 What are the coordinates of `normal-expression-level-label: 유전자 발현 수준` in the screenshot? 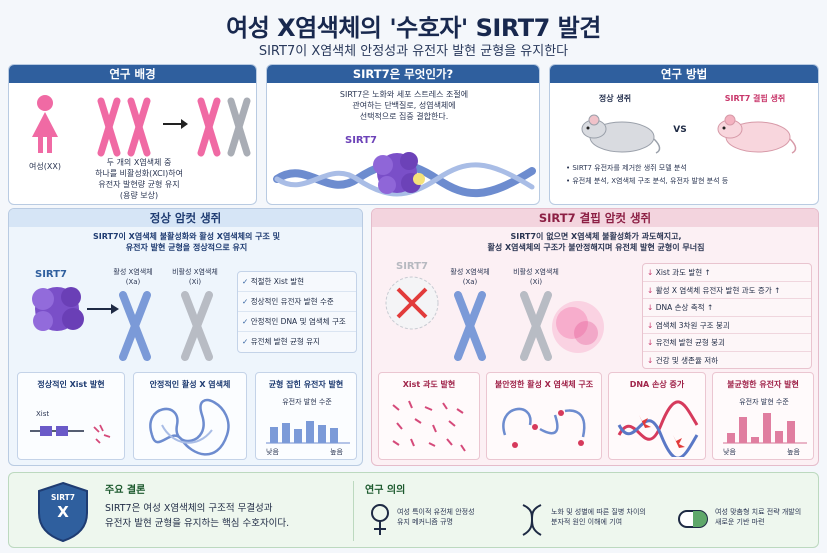 It's located at (307, 402).